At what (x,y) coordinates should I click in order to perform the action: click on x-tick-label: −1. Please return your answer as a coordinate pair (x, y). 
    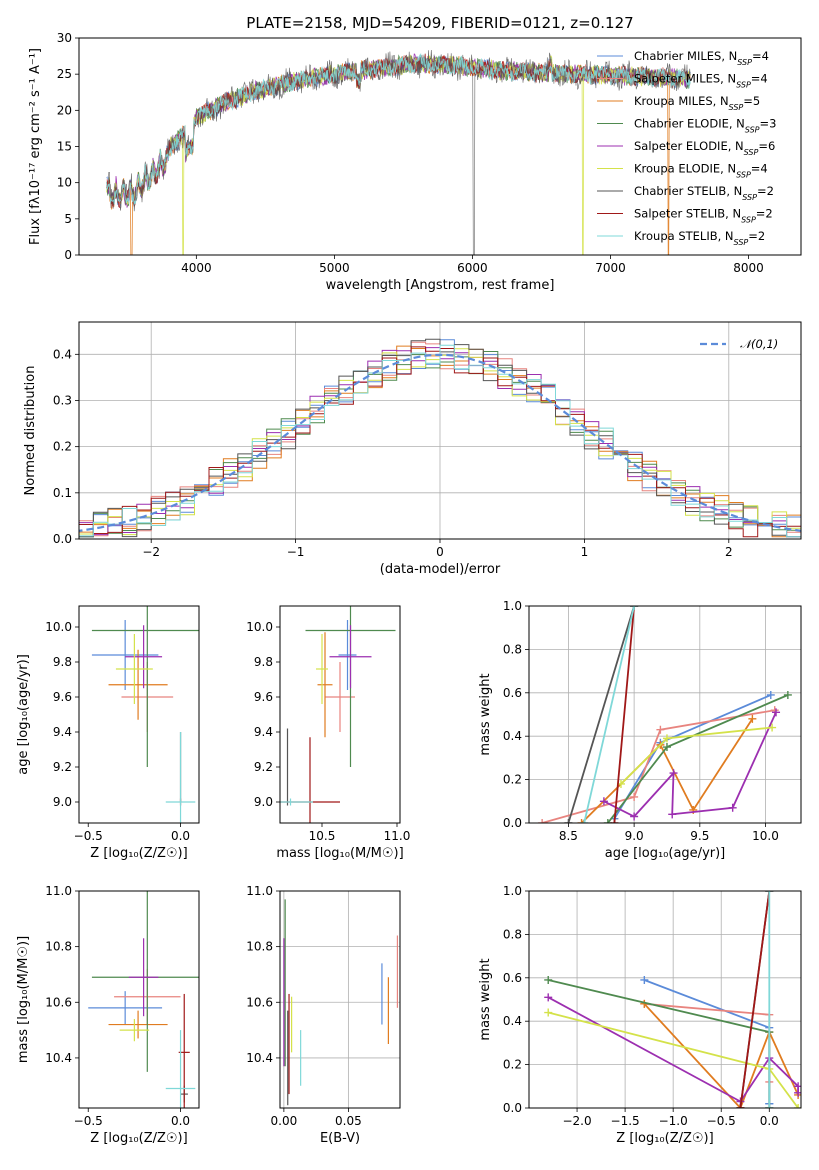
    Looking at the image, I should click on (296, 552).